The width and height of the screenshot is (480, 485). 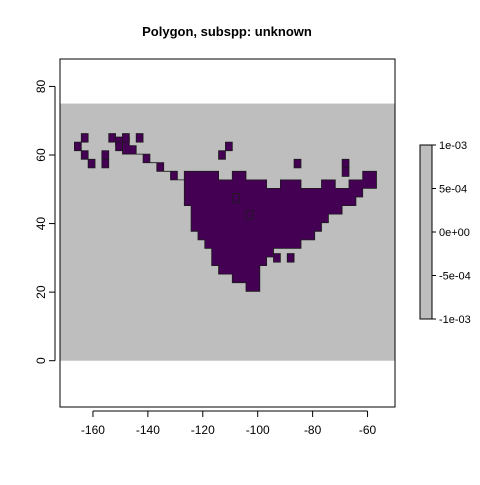 I want to click on x-axis: -160 -140 -120 -100 -80 -60, so click(x=229, y=423).